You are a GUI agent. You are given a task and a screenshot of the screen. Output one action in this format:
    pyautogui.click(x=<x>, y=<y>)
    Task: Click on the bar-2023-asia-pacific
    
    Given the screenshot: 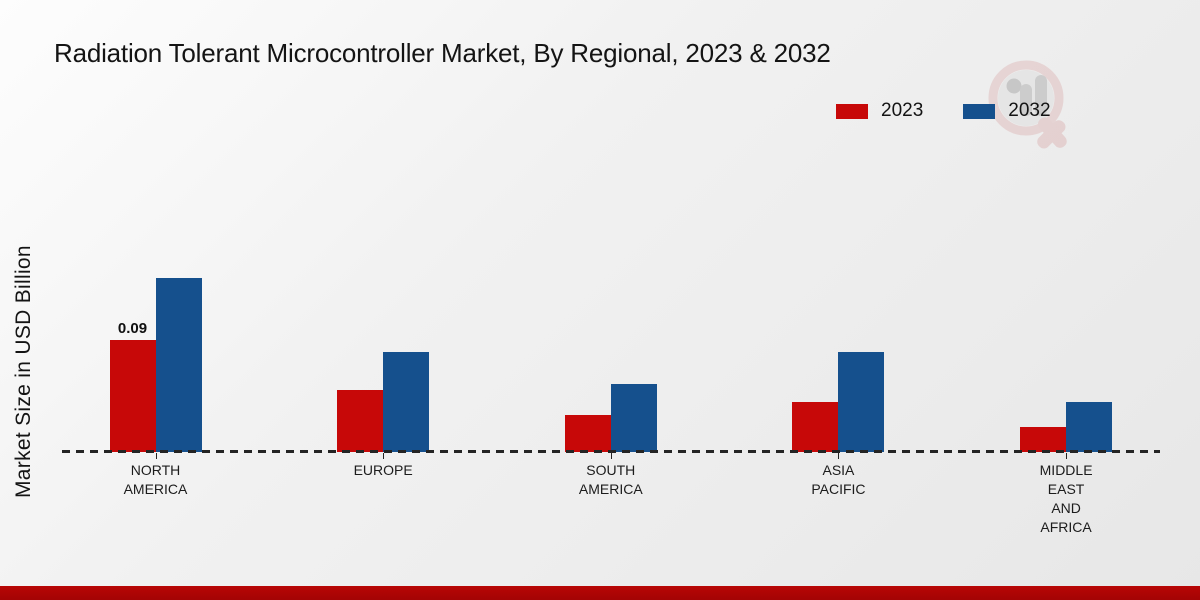 What is the action you would take?
    pyautogui.click(x=815, y=427)
    